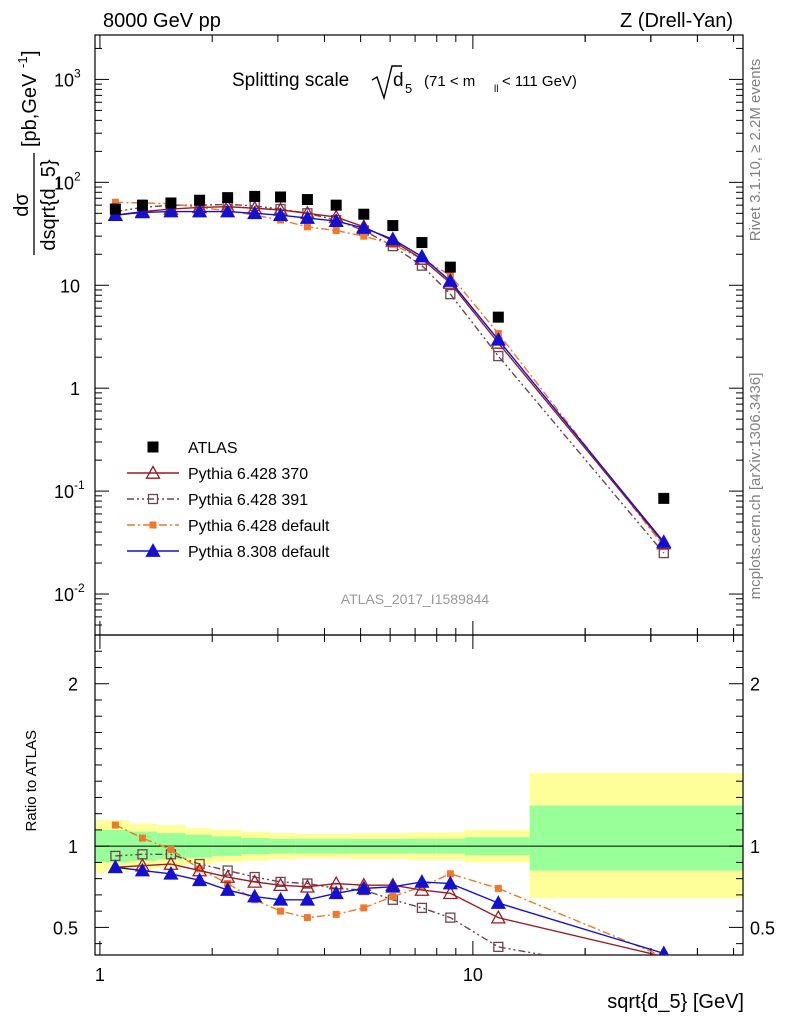  What do you see at coordinates (79, 588) in the screenshot?
I see `y-tick-label-exp: -2` at bounding box center [79, 588].